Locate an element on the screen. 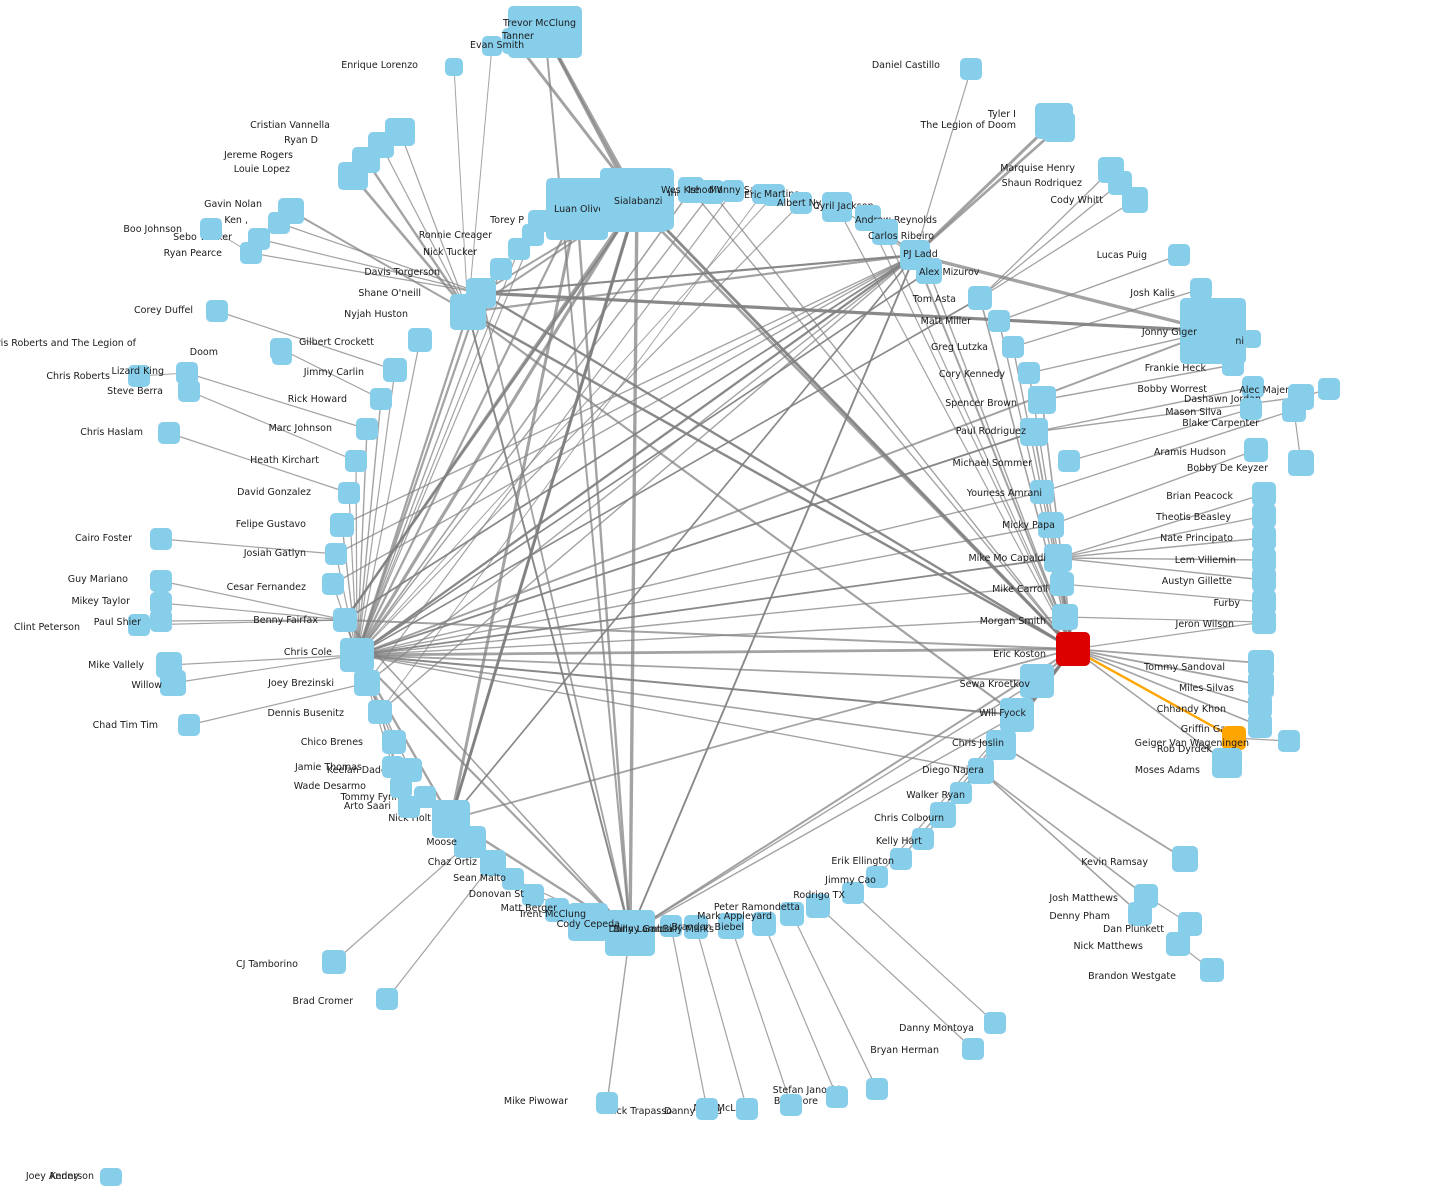  graph-node-selected is located at coordinates (1073, 649).